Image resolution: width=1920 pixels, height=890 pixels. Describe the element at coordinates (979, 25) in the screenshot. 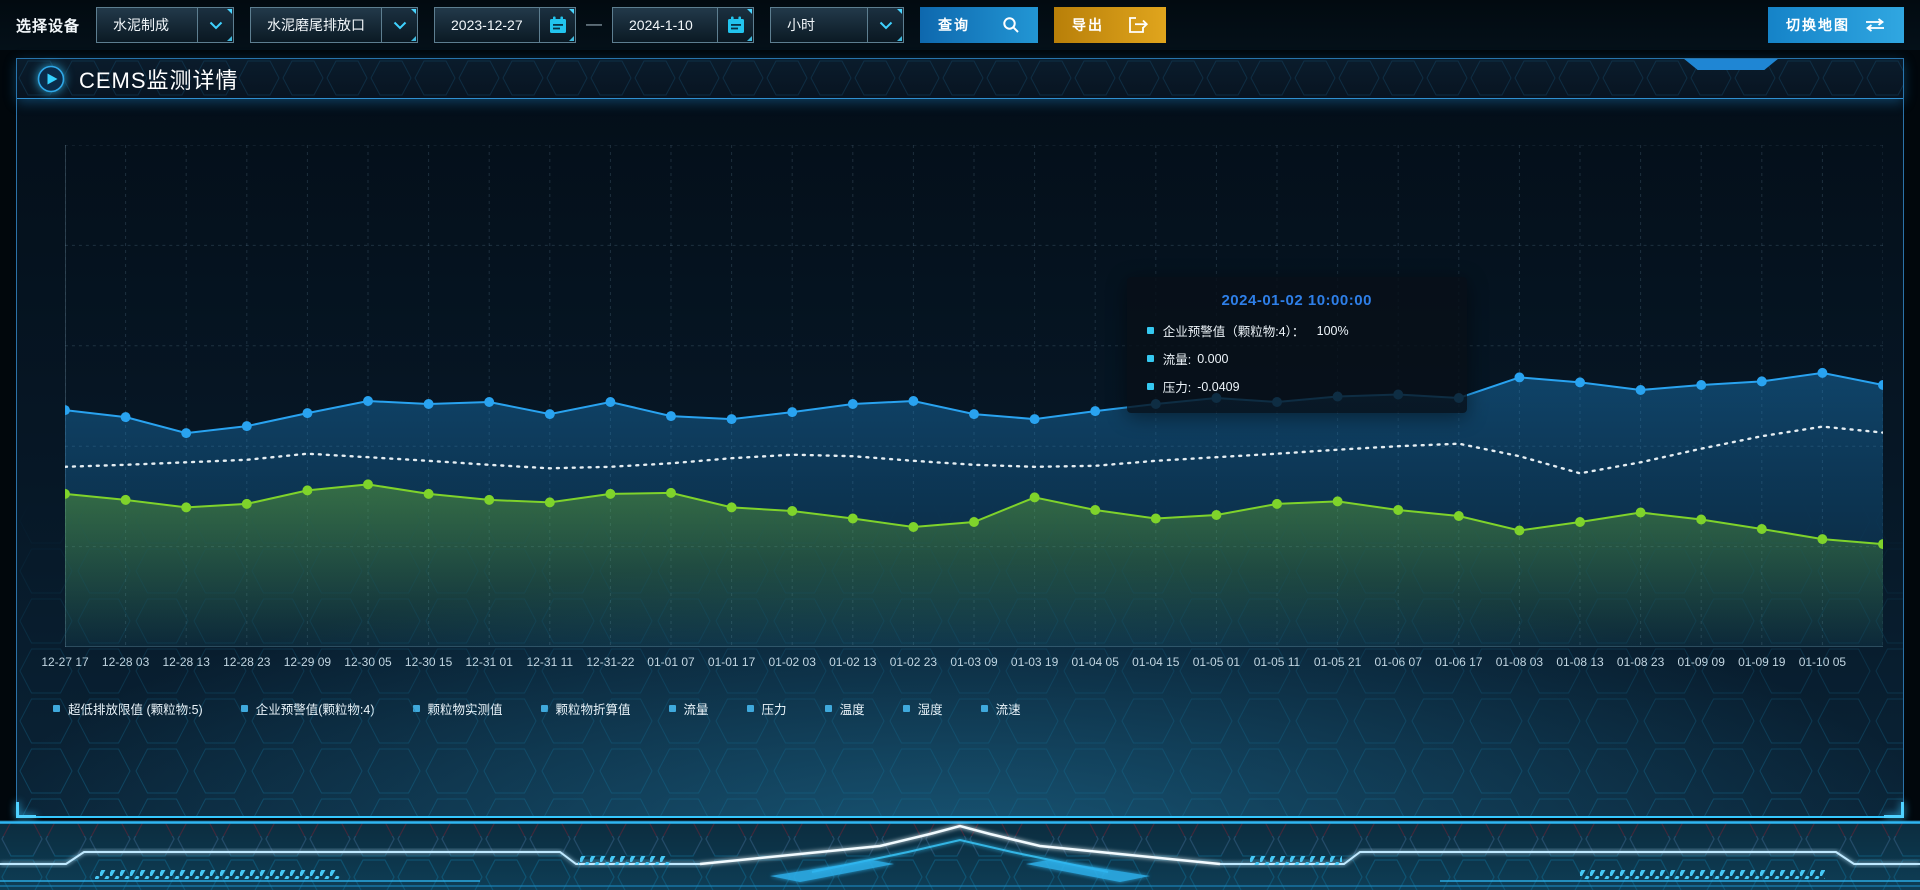

I see `query-button: 查询` at that location.